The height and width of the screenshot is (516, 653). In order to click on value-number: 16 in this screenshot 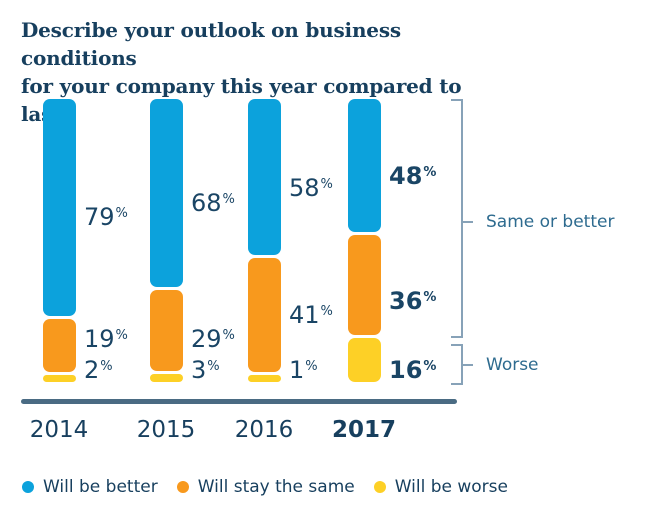, I will do `click(406, 370)`.